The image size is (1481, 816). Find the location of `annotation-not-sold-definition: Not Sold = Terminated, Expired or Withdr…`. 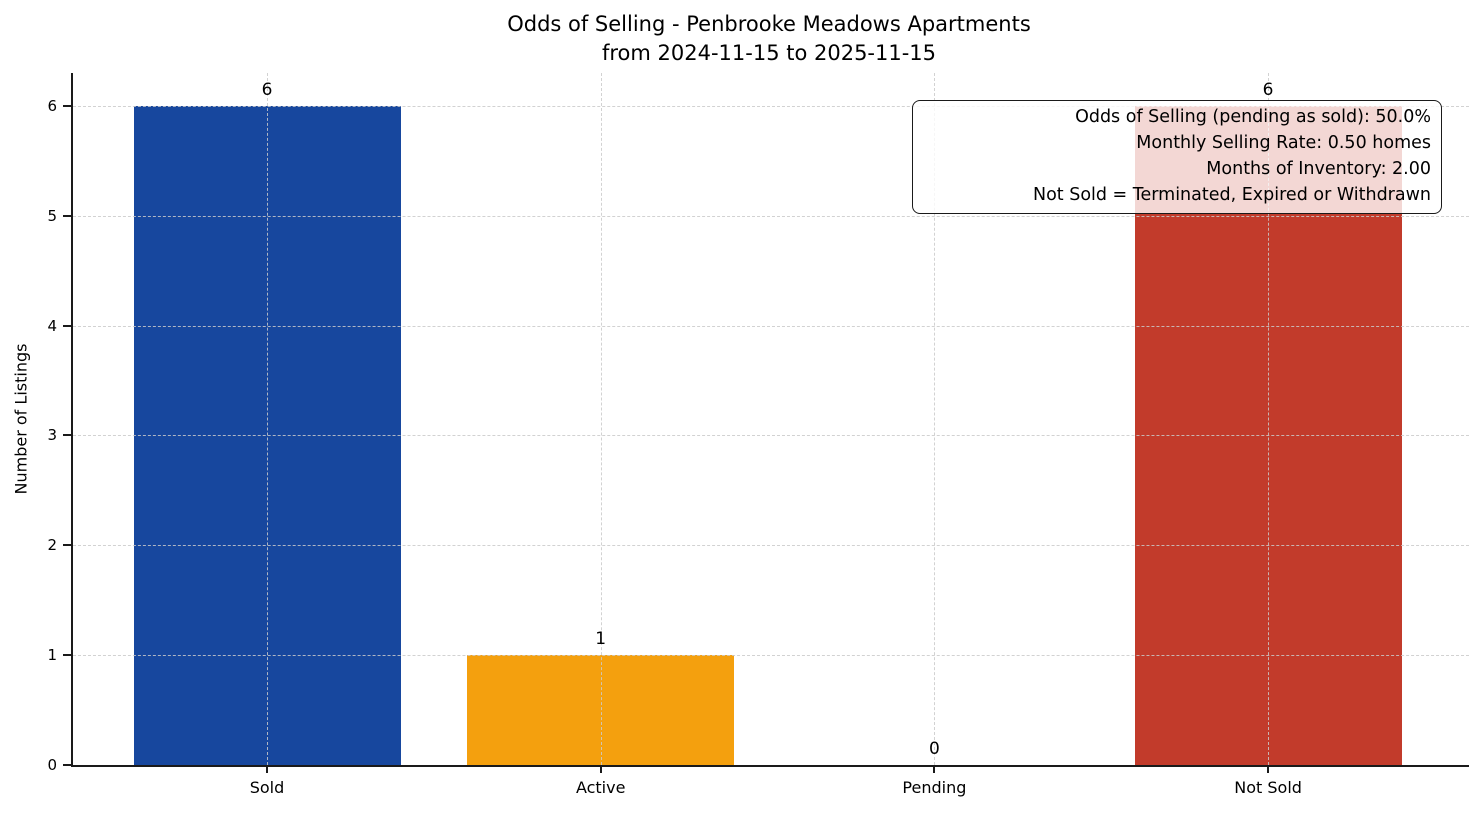

annotation-not-sold-definition: Not Sold = Terminated, Expired or Withdr… is located at coordinates (1231, 195).